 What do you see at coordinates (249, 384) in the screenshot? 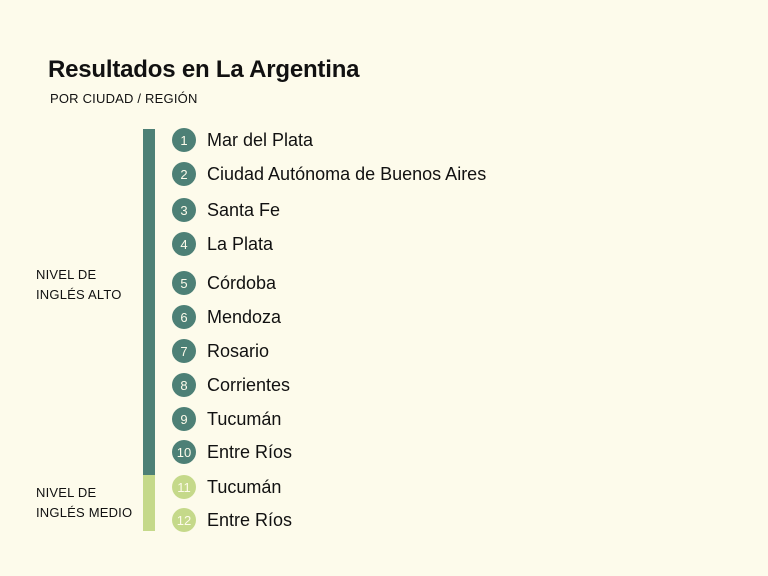
I see `rank-city-name: Corrientes` at bounding box center [249, 384].